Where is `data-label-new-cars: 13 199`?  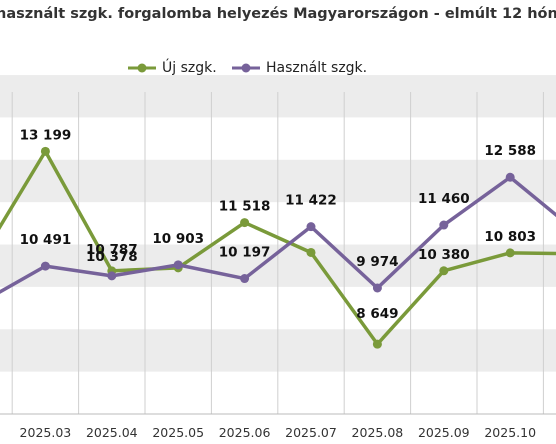 data-label-new-cars: 13 199 is located at coordinates (46, 135).